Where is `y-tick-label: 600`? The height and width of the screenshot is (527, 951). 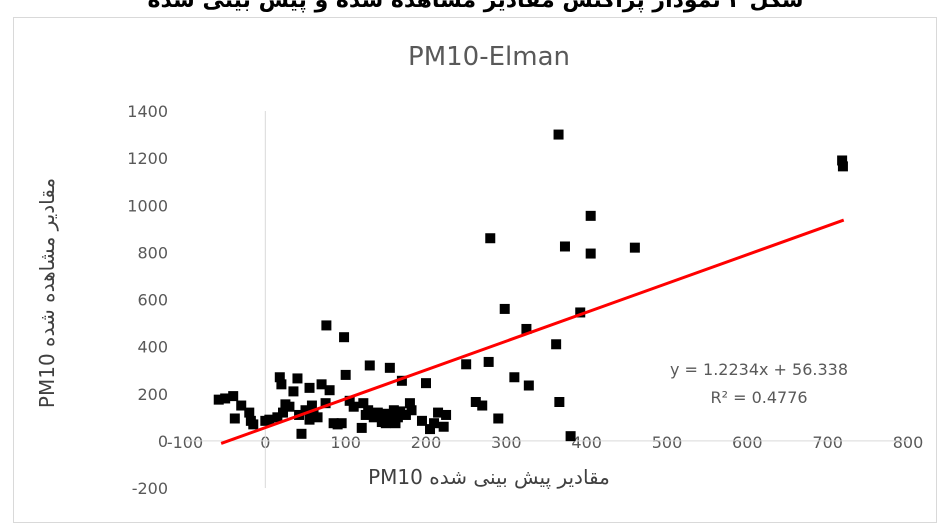 y-tick-label: 600 is located at coordinates (152, 300).